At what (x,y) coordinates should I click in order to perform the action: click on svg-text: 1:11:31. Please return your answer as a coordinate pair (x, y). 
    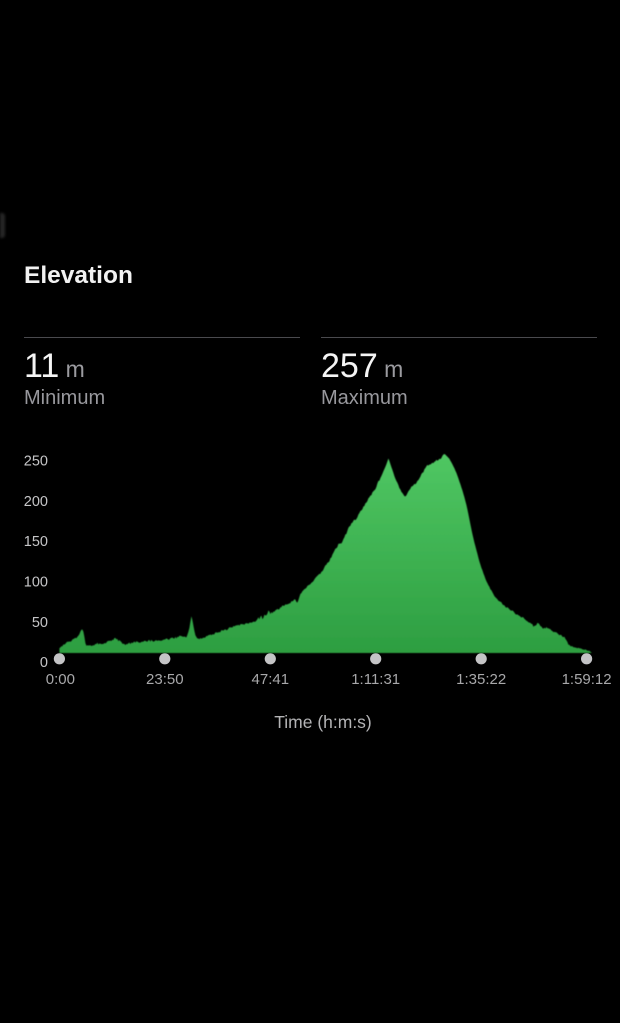
    Looking at the image, I should click on (375, 679).